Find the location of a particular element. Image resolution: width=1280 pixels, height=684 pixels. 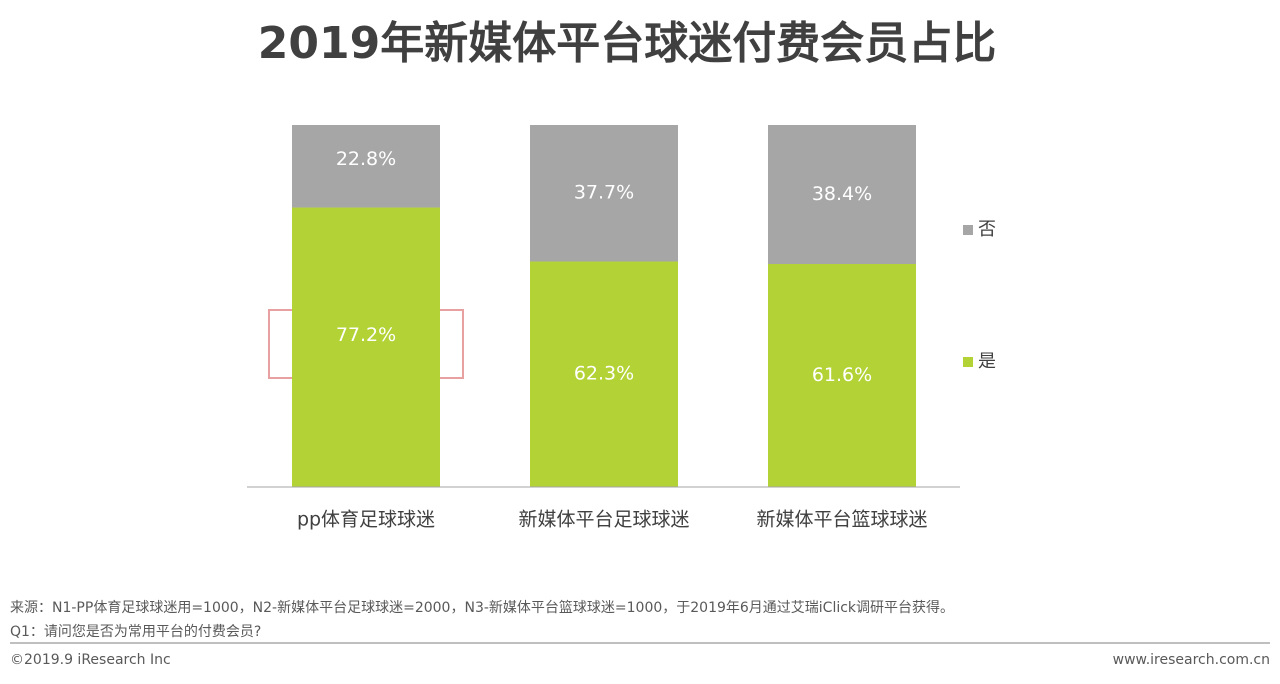

data-label: 61.6% is located at coordinates (842, 375).